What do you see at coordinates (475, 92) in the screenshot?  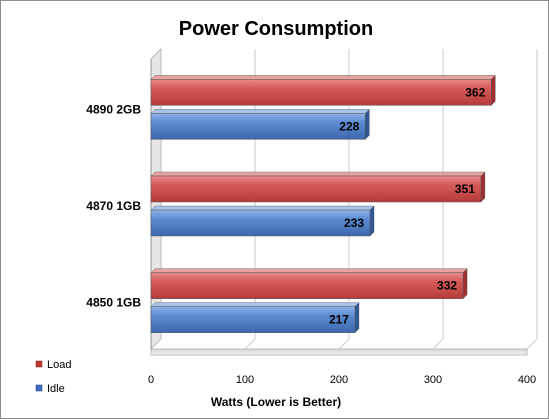 I see `bar-value-label: 362` at bounding box center [475, 92].